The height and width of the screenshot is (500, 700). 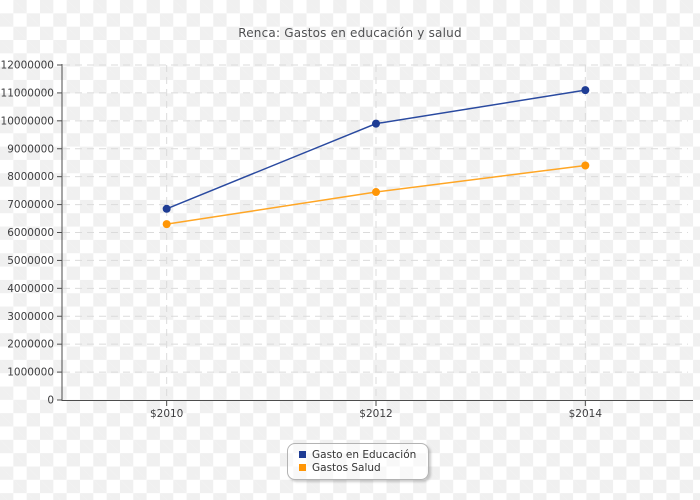 What do you see at coordinates (30, 177) in the screenshot?
I see `y-axis-label: 8000000` at bounding box center [30, 177].